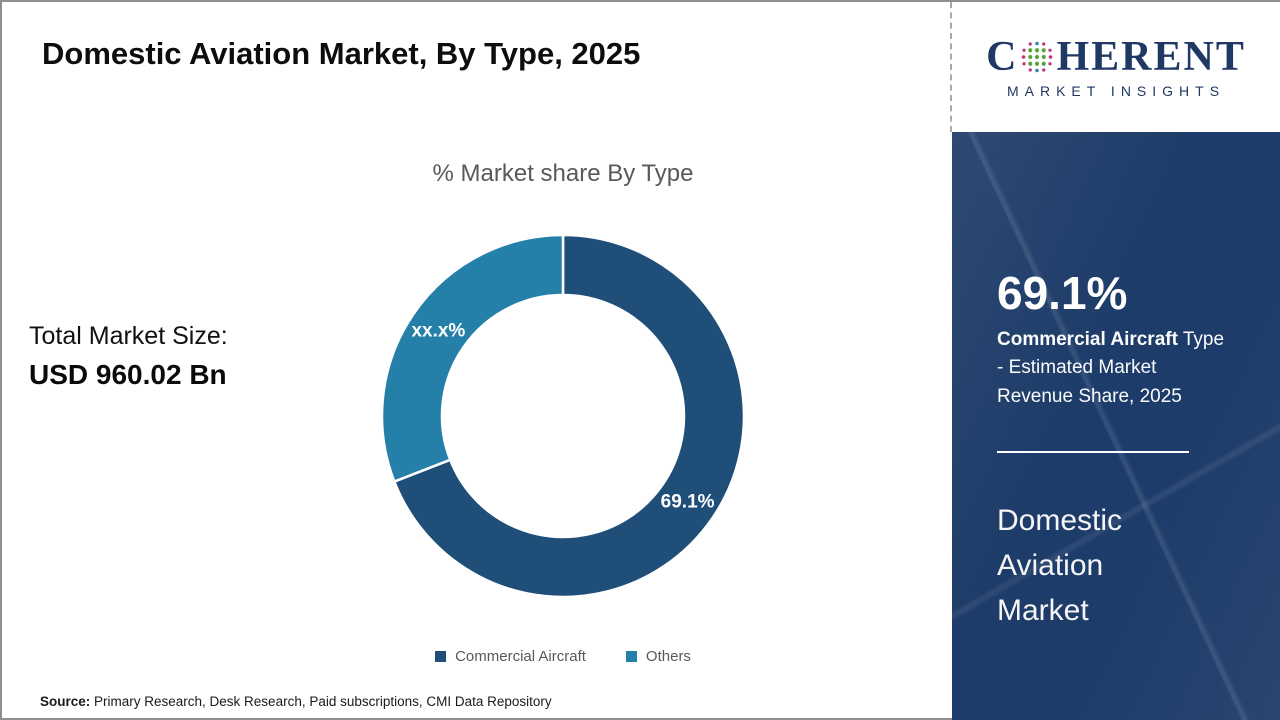  Describe the element at coordinates (1002, 56) in the screenshot. I see `brand-prefix: C` at that location.